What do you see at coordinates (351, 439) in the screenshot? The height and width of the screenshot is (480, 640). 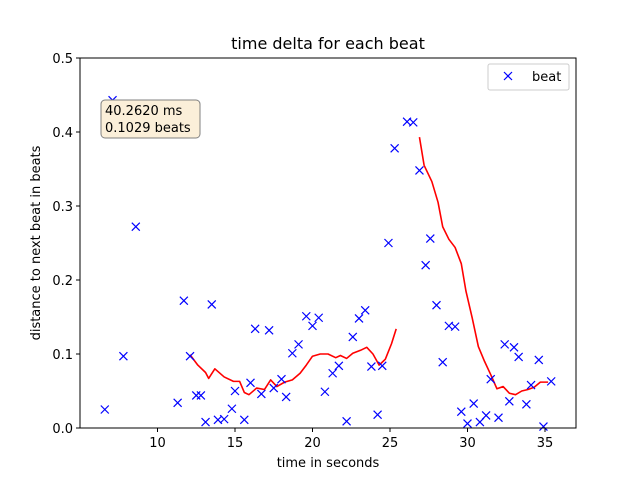 I see `x-axis-ticks: 10 15 20 25 30 35` at bounding box center [351, 439].